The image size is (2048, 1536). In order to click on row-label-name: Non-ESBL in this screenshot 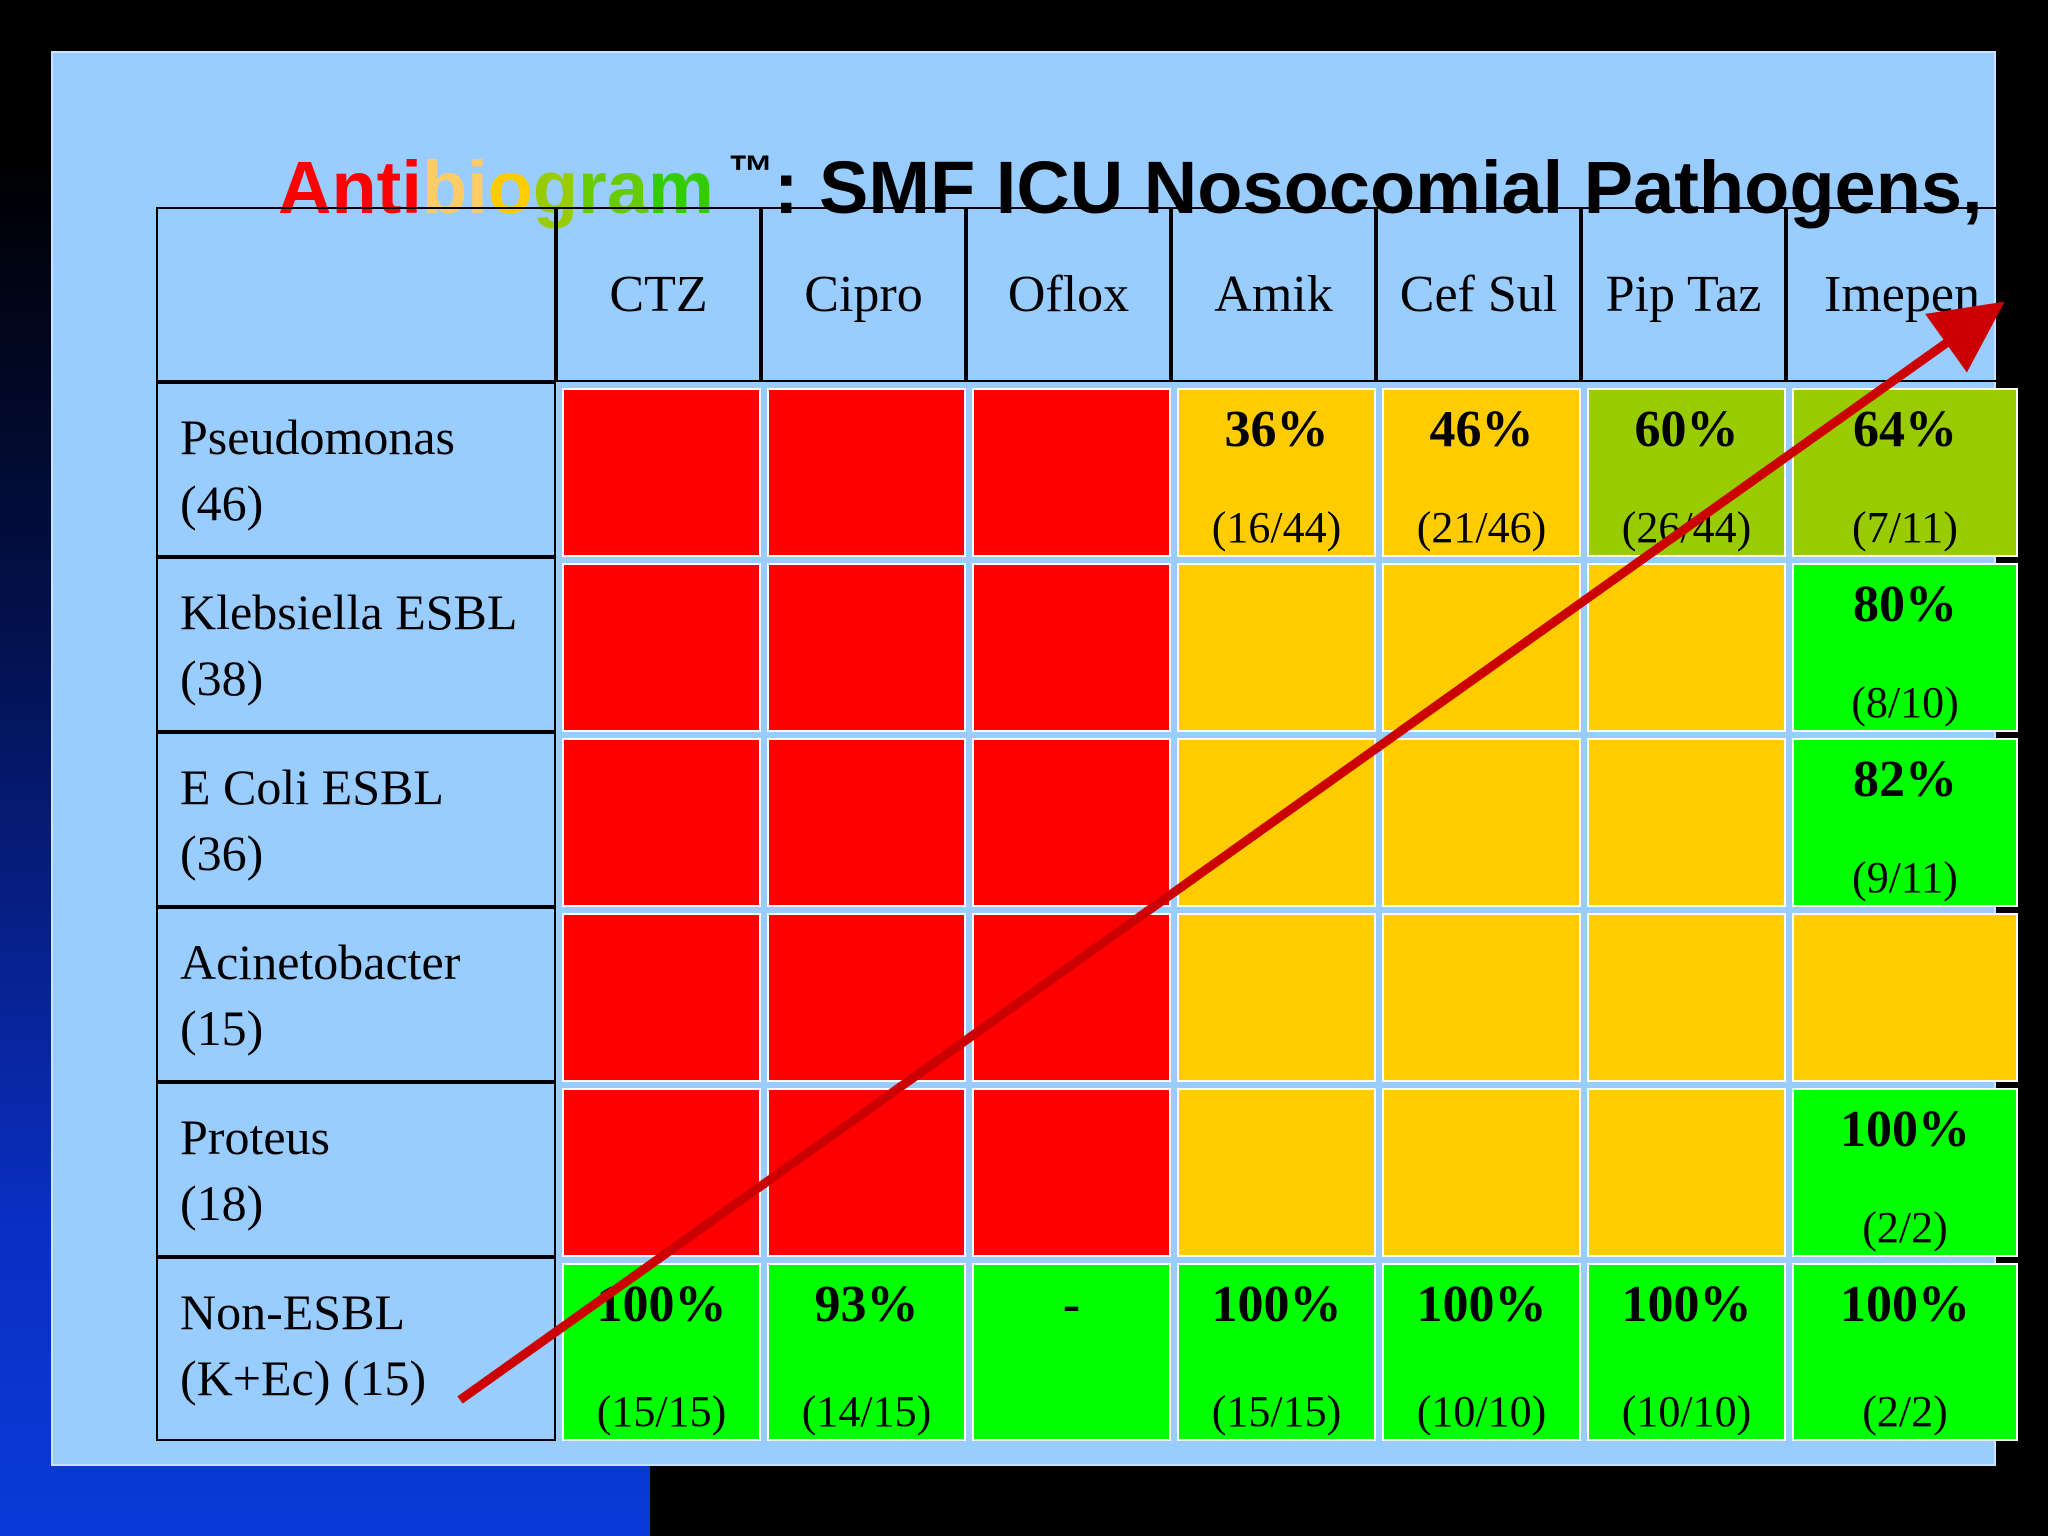, I will do `click(292, 1312)`.